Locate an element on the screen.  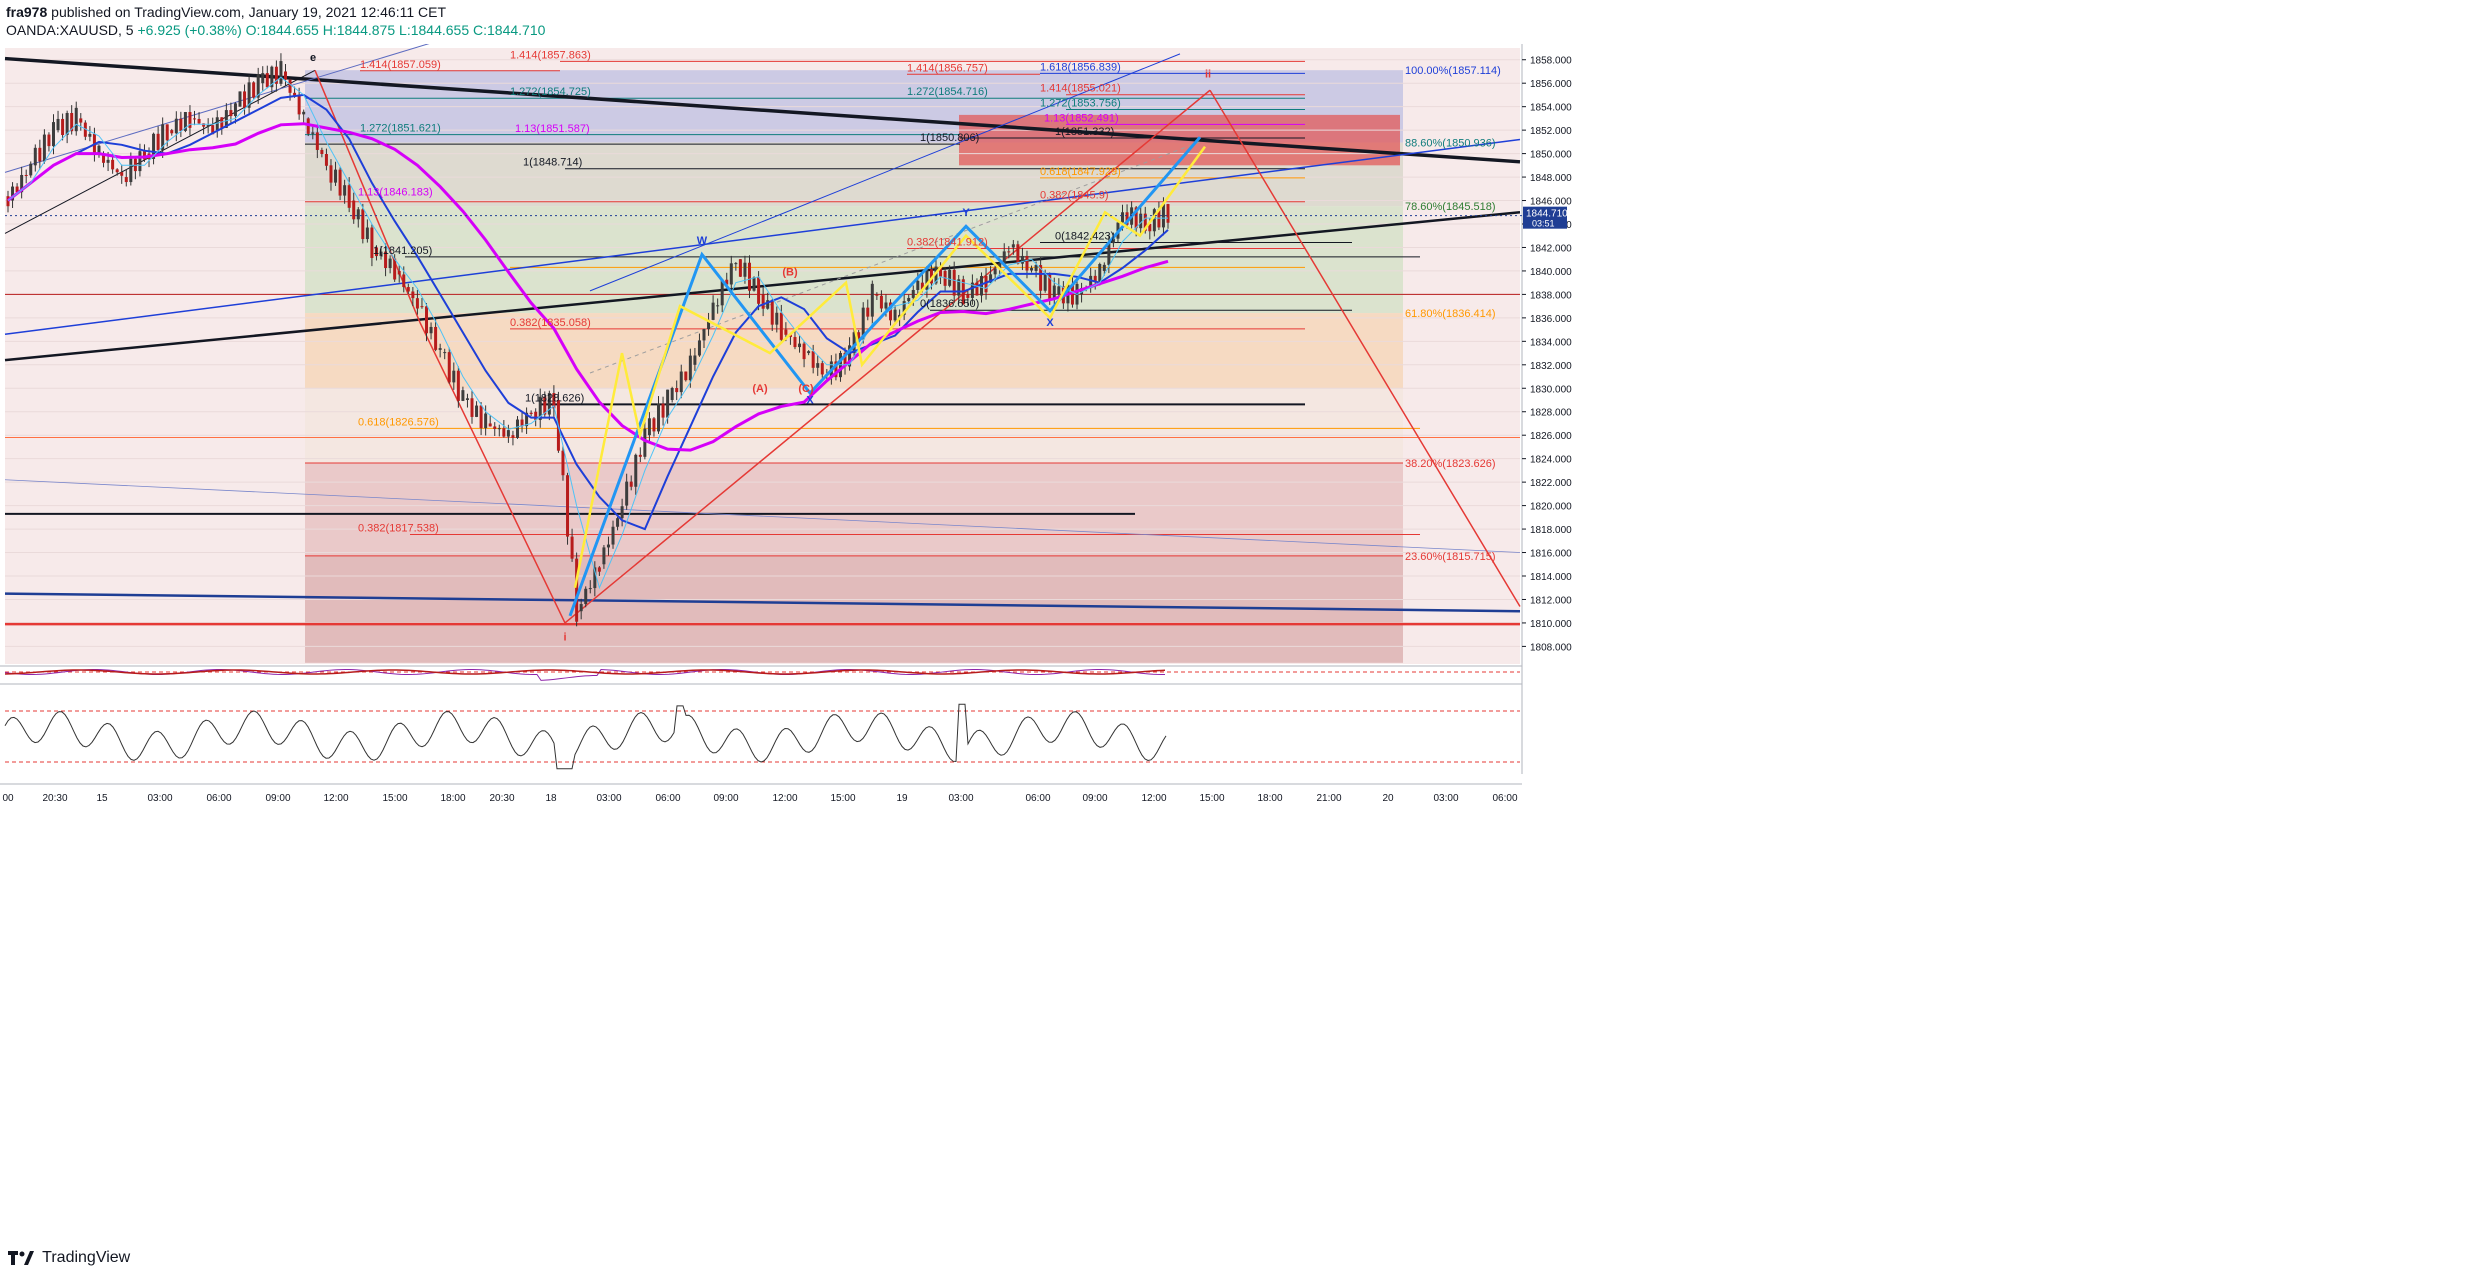
fib-label: 1.13(1852.491) is located at coordinates (1081, 118).